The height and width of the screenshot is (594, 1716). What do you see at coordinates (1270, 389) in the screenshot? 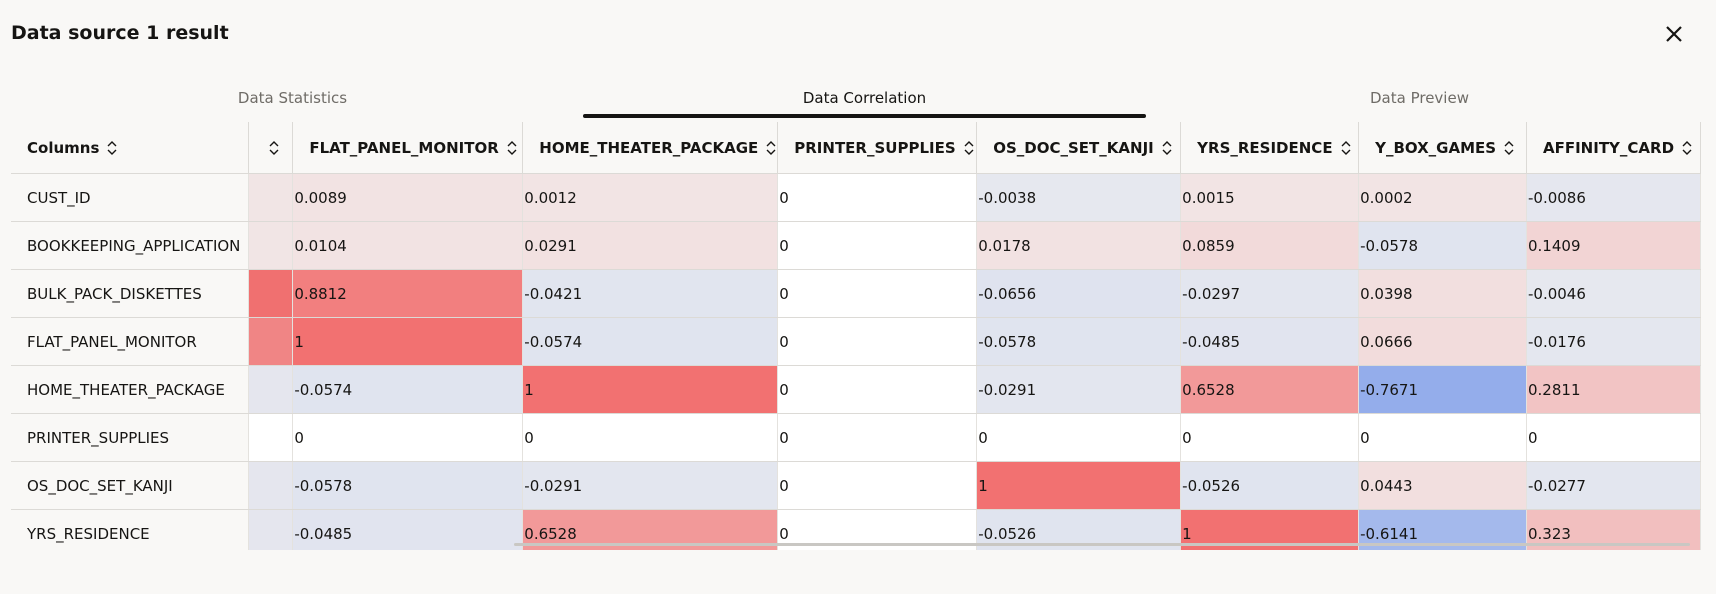
I see `correlation-cell: 0.6528` at bounding box center [1270, 389].